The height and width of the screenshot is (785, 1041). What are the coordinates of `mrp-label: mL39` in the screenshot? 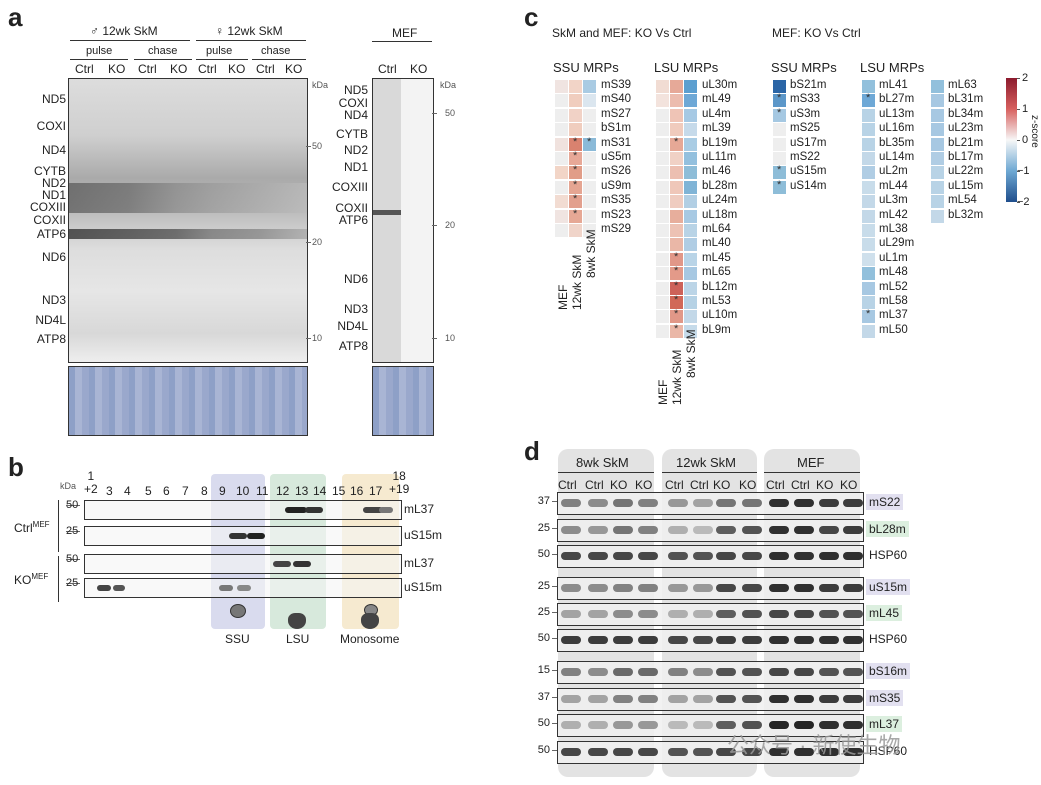 It's located at (716, 128).